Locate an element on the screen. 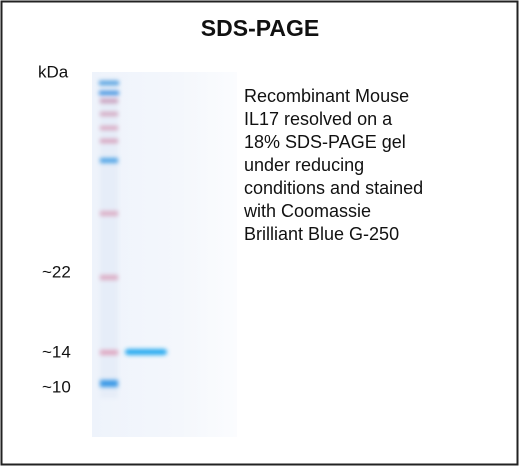  description-line: Recombinant Mouse is located at coordinates (326, 96).